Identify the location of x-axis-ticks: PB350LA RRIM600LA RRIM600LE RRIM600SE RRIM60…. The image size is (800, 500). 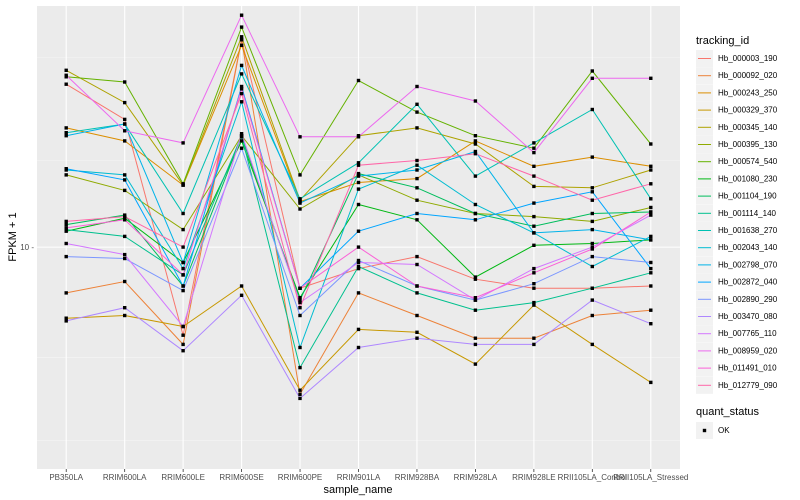
(368, 475).